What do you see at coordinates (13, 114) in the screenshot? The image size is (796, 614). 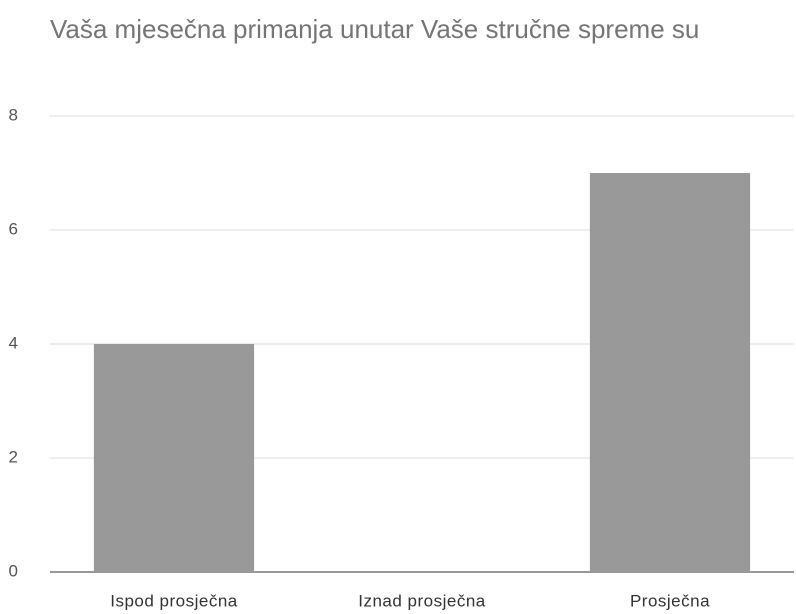 I see `y-tick-label: 8` at bounding box center [13, 114].